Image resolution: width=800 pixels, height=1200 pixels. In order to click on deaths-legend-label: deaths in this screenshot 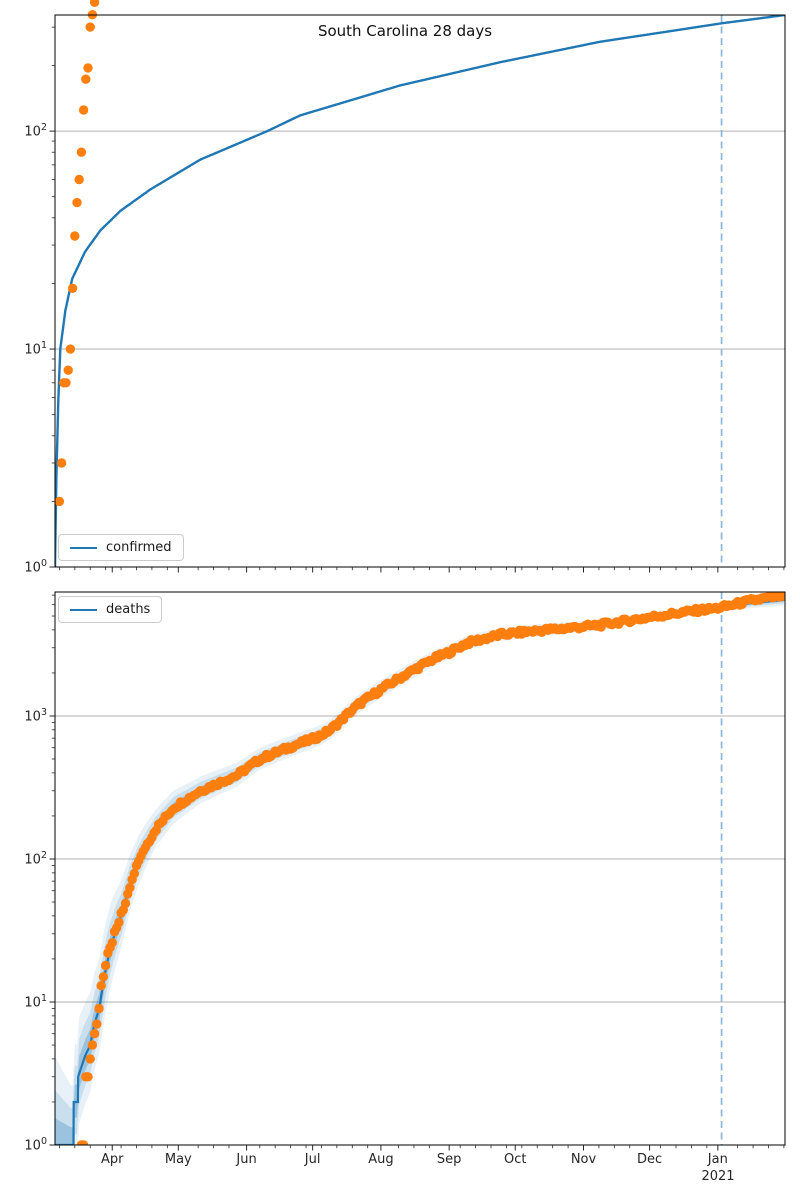, I will do `click(128, 609)`.